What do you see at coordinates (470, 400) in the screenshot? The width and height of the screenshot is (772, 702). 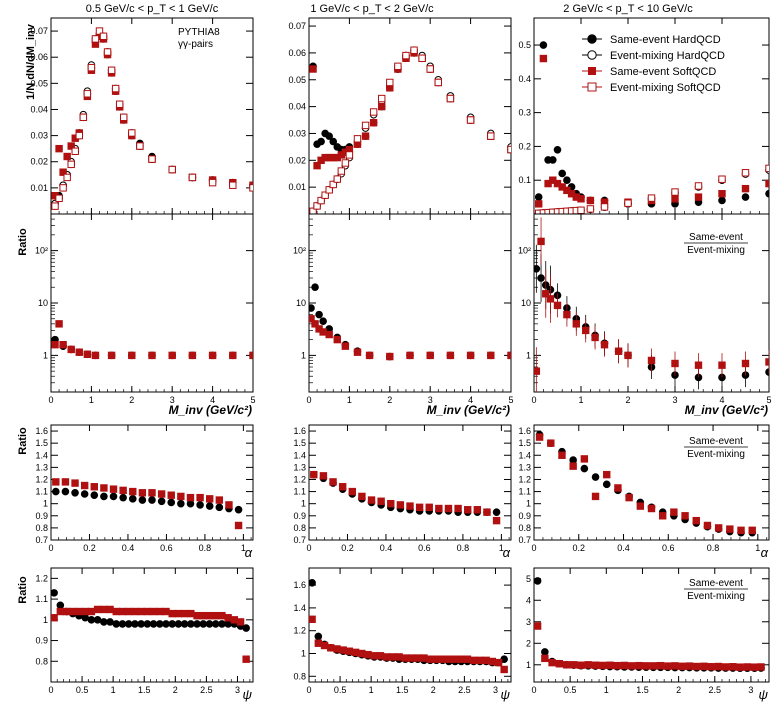 I see `x-tick-label: 4` at bounding box center [470, 400].